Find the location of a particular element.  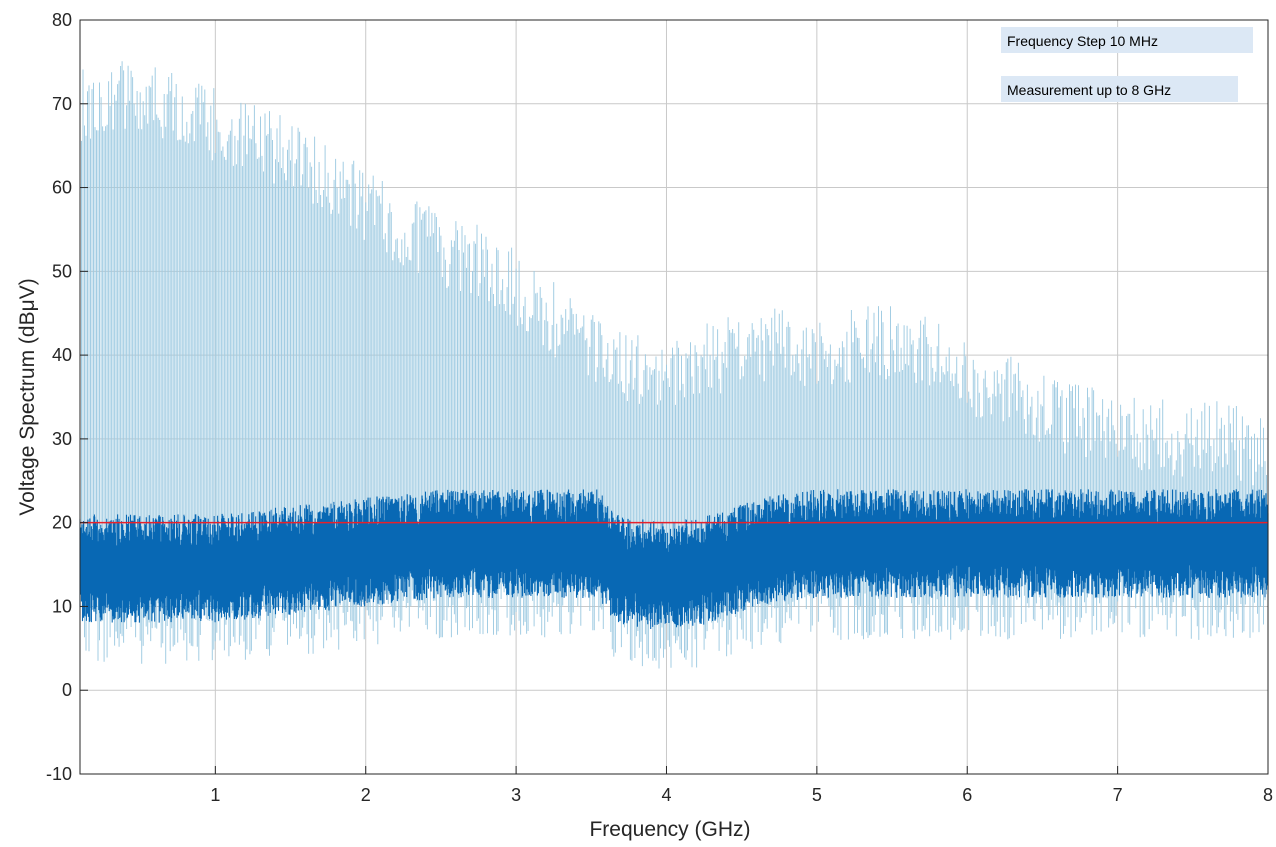

y-tick-label: 80 is located at coordinates (62, 20).